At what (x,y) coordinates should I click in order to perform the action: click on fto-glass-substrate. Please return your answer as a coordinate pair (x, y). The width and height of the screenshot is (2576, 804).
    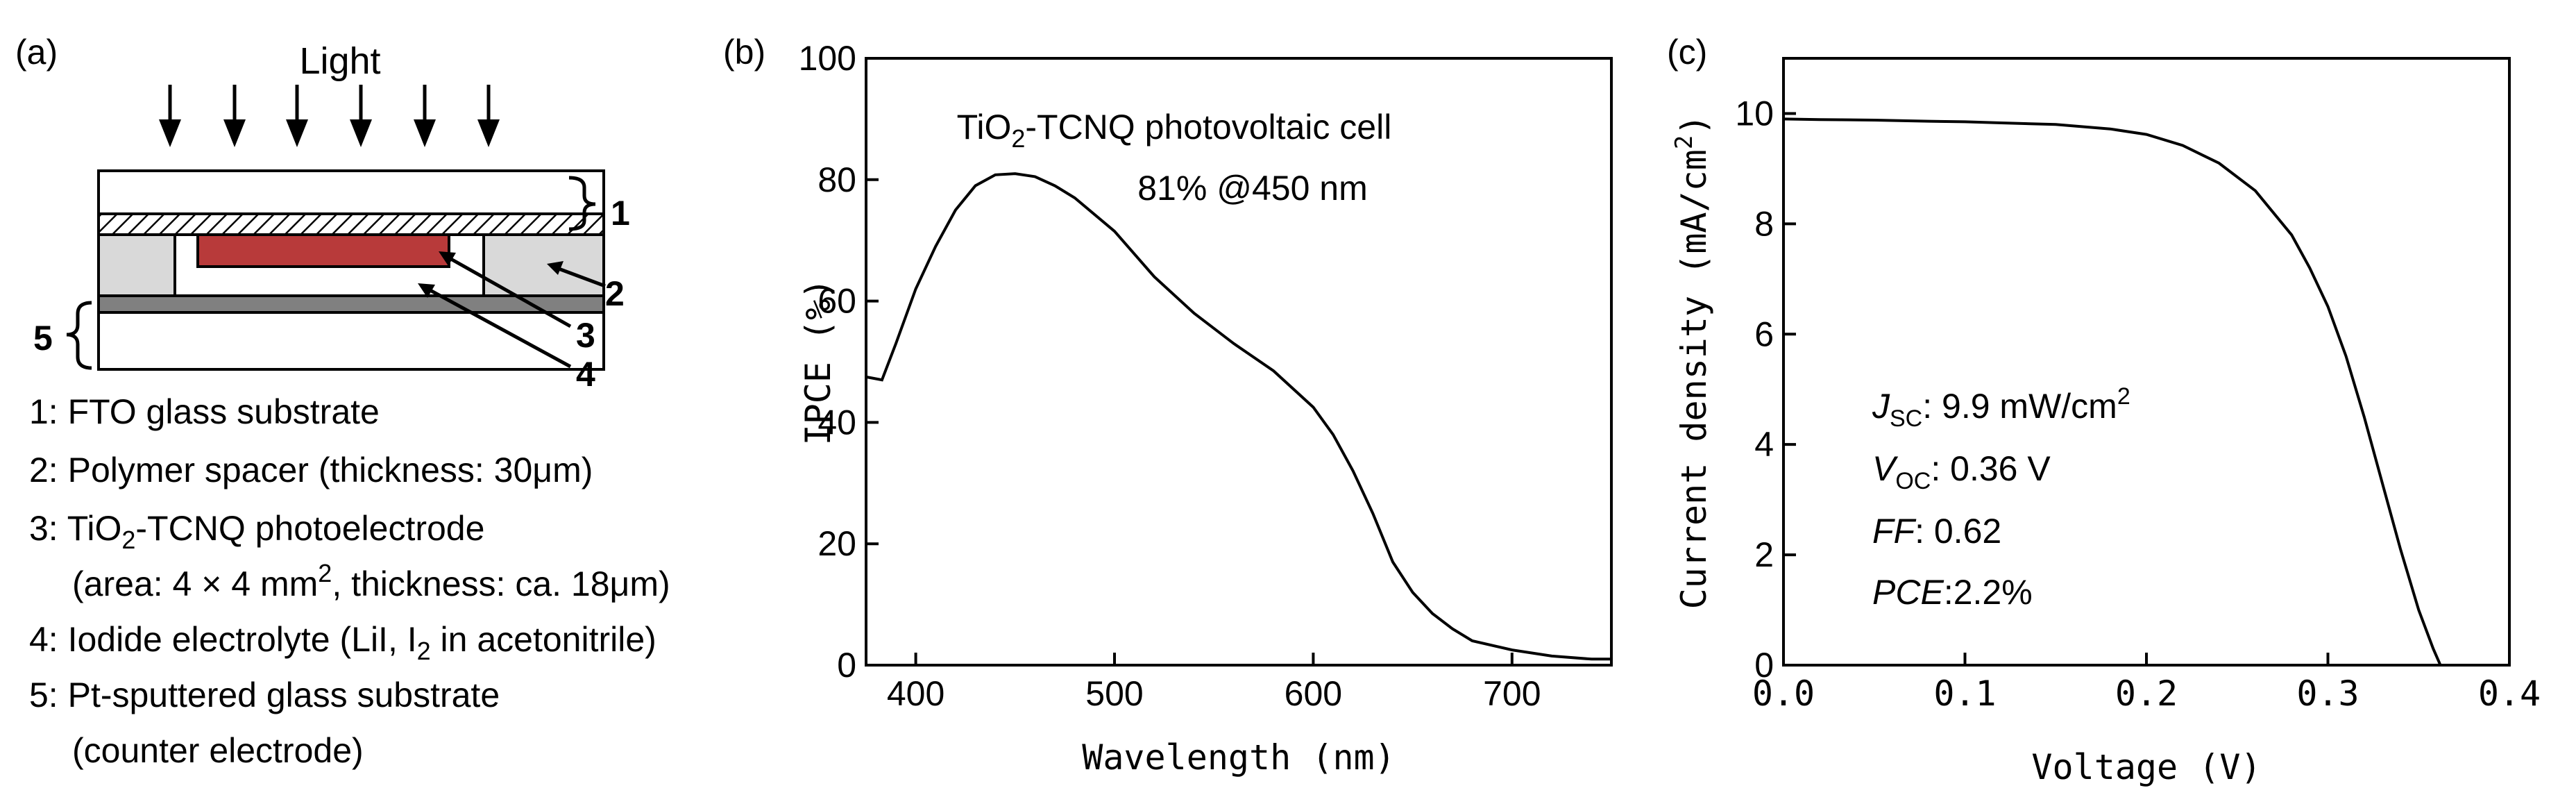
    Looking at the image, I should click on (351, 192).